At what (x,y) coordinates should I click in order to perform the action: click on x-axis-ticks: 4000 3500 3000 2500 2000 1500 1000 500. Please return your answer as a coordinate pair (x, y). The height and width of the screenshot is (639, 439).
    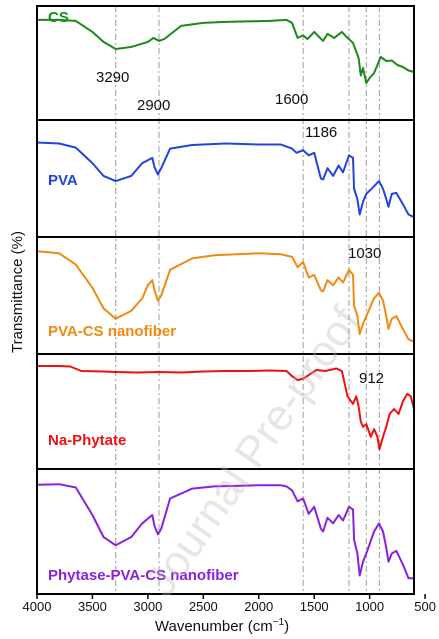
    Looking at the image, I should click on (229, 604).